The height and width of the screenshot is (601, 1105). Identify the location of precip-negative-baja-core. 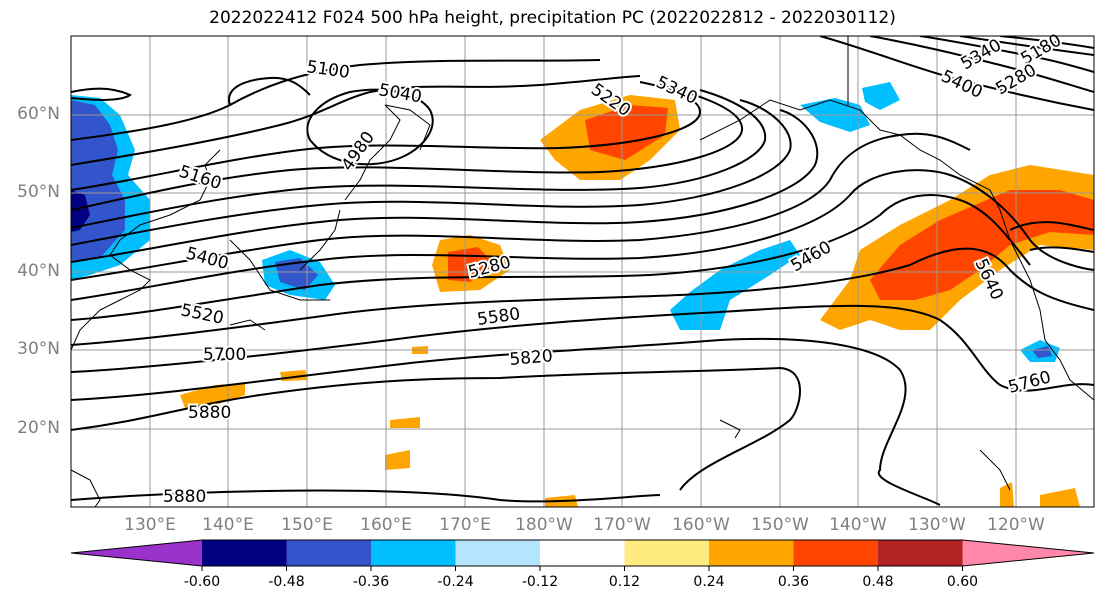
(1042, 352).